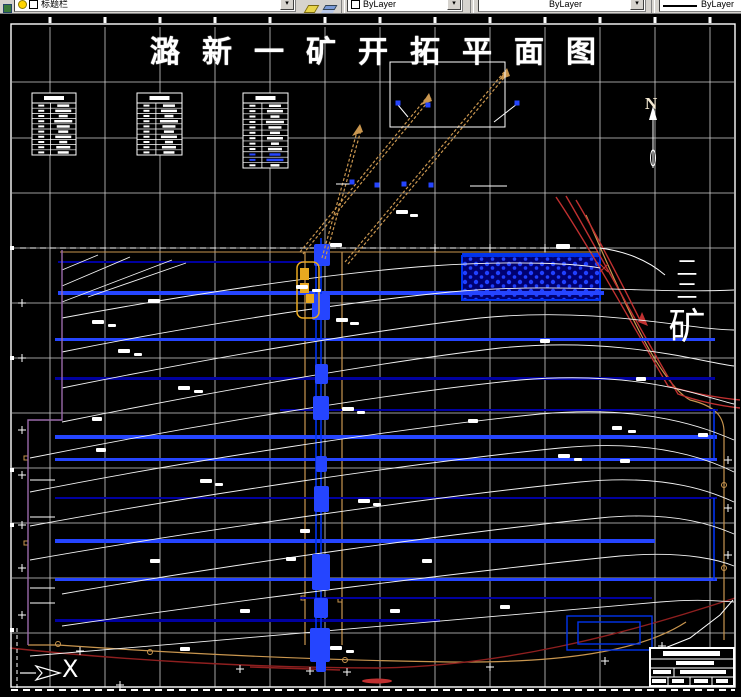 Image resolution: width=741 pixels, height=697 pixels. I want to click on adjacent-mine-char-1: 二, so click(687, 268).